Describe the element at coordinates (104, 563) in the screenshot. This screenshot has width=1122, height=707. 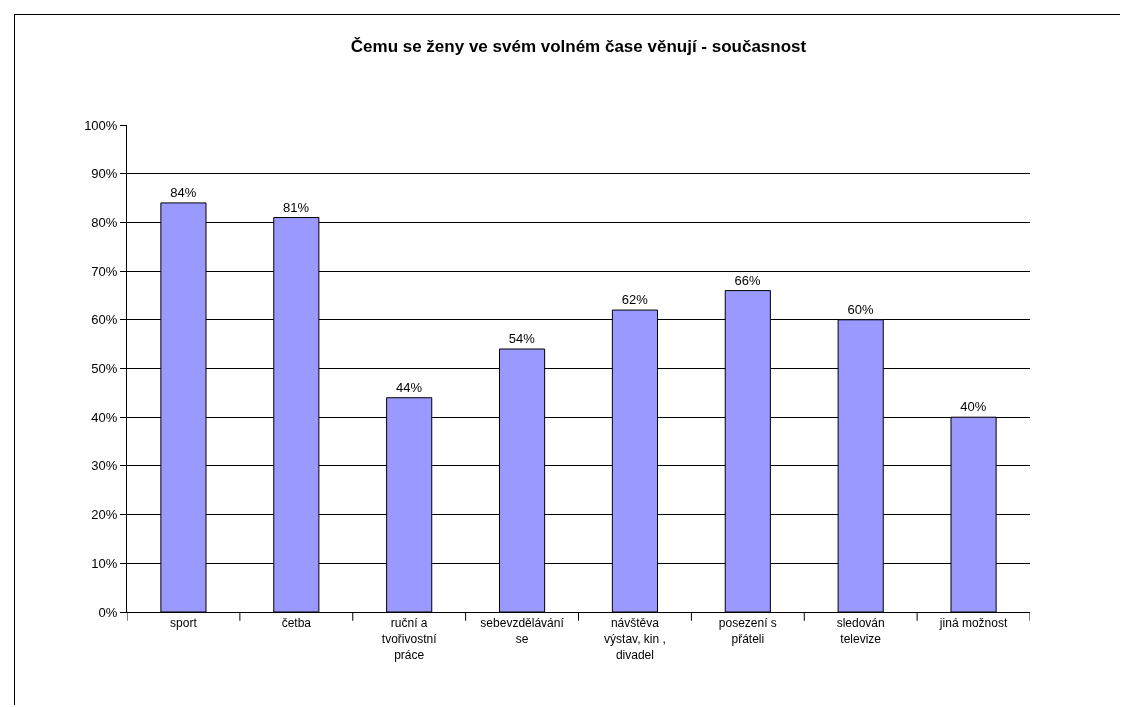
I see `y-tick-label: 10%` at that location.